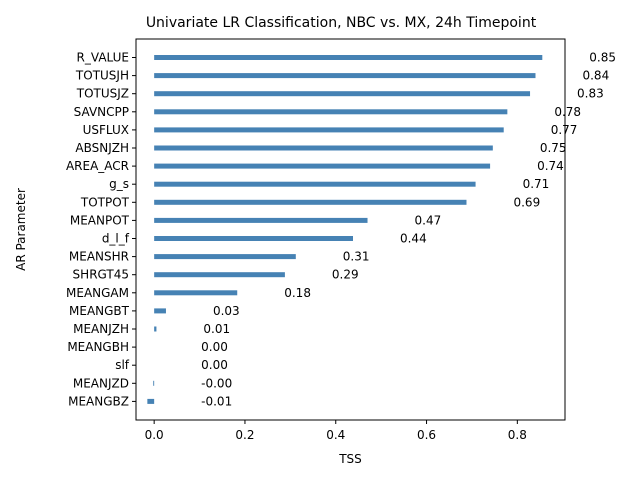 The image size is (640, 480). I want to click on bar-area-acr, so click(322, 166).